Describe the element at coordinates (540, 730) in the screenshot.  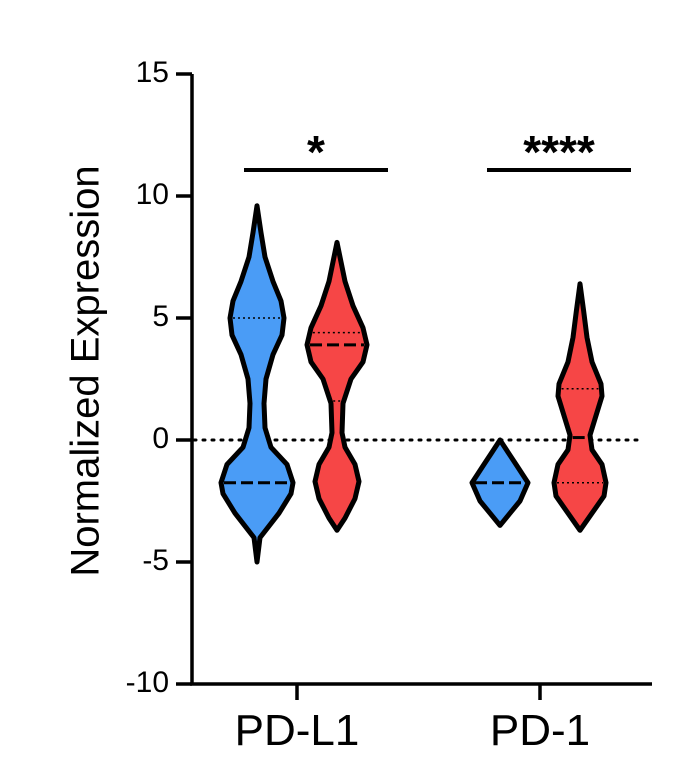
I see `x-tick-label: PD-1` at that location.